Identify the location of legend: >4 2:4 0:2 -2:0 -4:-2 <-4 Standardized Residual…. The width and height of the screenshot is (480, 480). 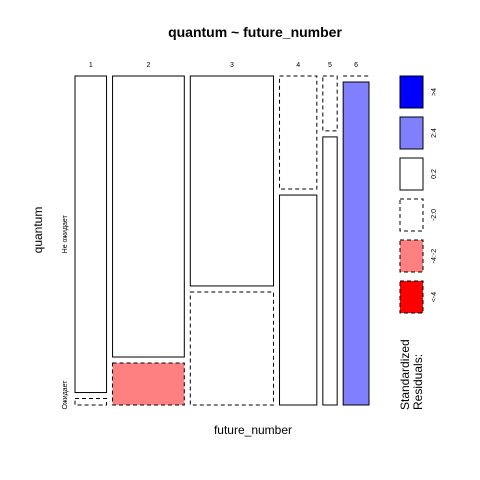
(418, 242).